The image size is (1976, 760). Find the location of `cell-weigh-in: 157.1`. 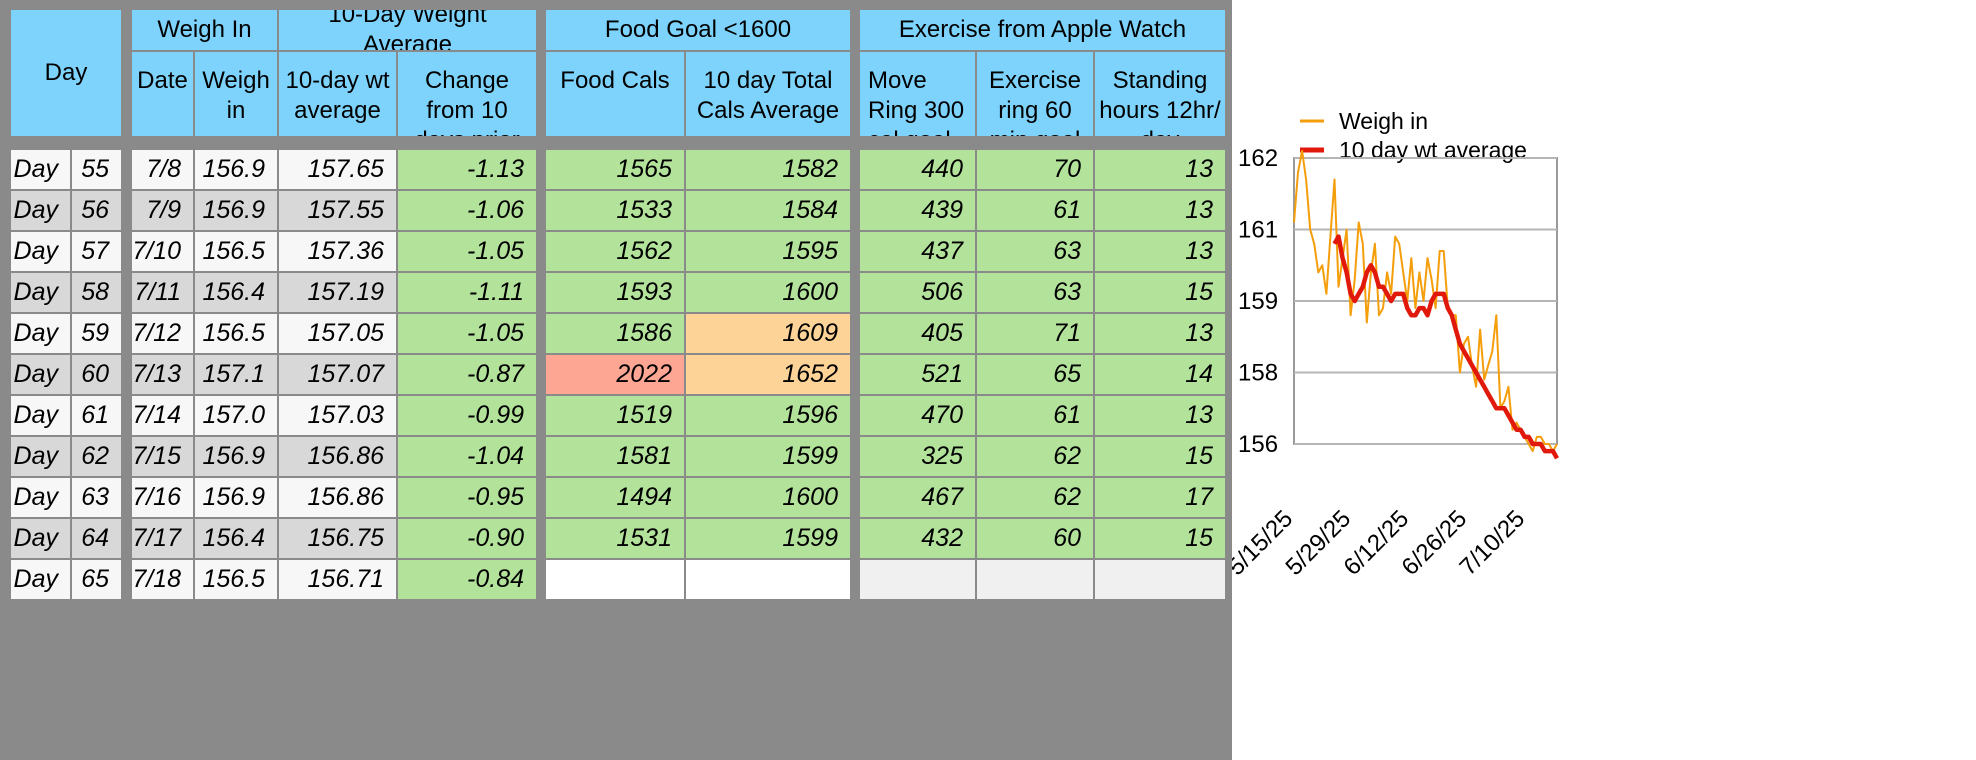

cell-weigh-in: 157.1 is located at coordinates (236, 374).